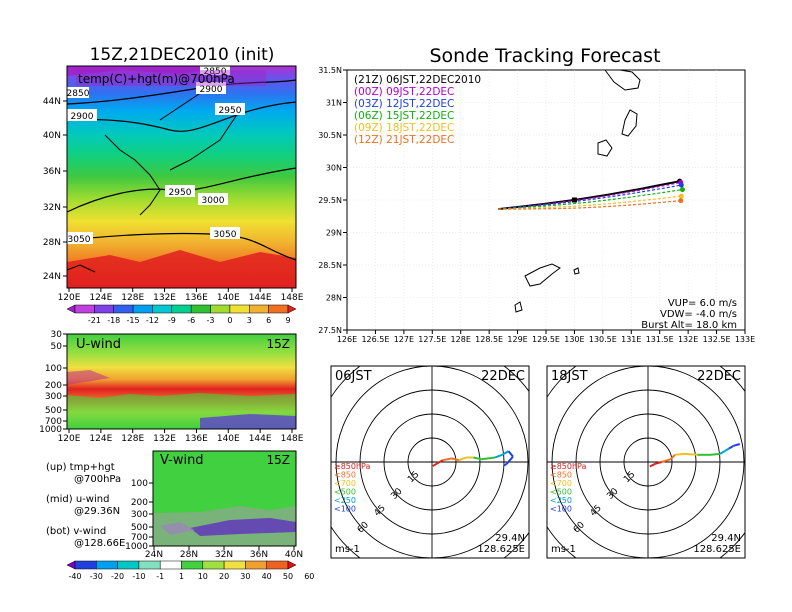  I want to click on wind-colorbar-label: 50, so click(288, 576).